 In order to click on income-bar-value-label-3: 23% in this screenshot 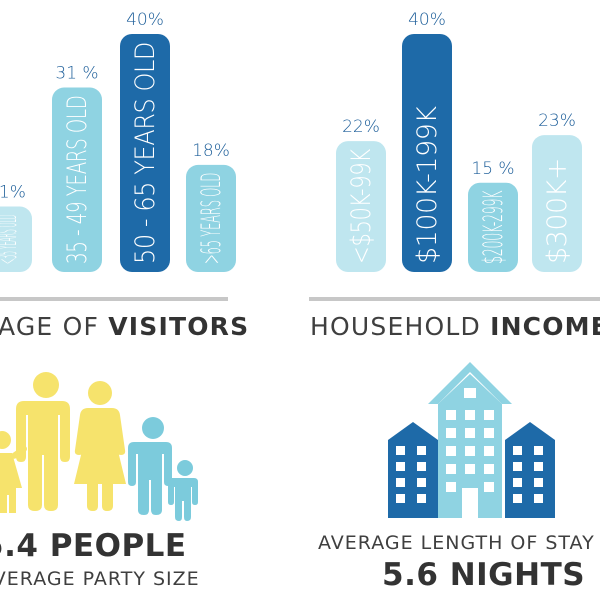, I will do `click(557, 121)`.